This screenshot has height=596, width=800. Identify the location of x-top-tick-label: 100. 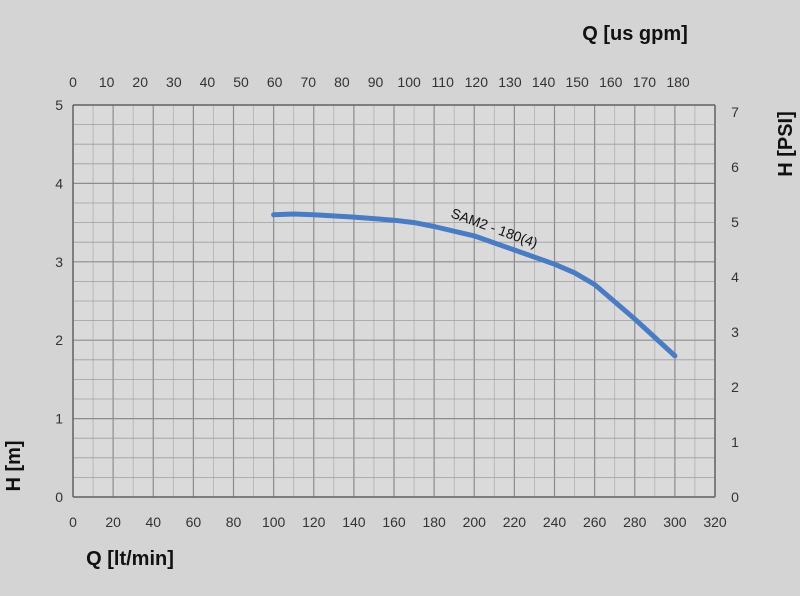
(409, 82).